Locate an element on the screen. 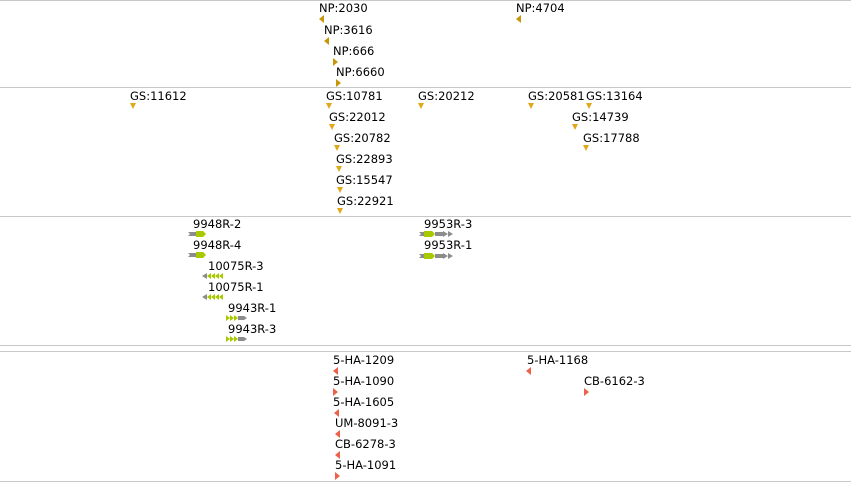 The height and width of the screenshot is (482, 851). feature-np-2030: NP:2030 is located at coordinates (343, 12).